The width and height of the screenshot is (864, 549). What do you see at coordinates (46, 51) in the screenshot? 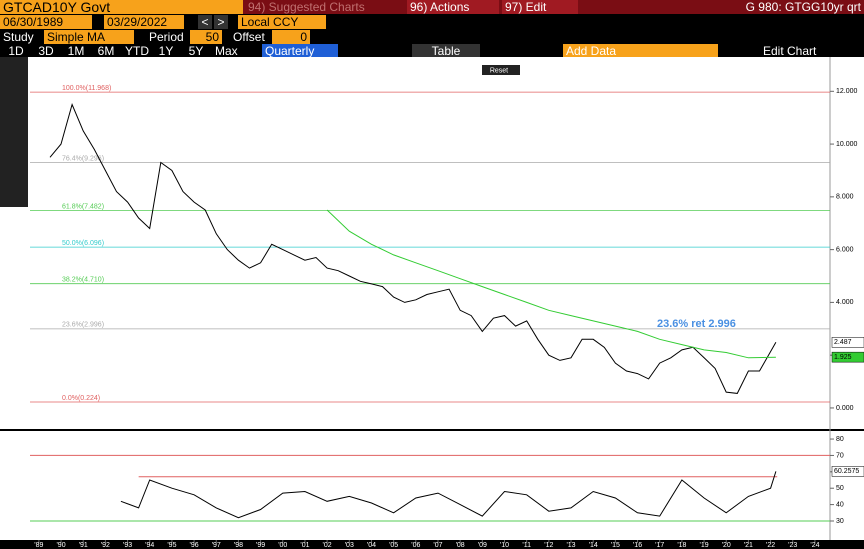
I see `range-button: 3D` at bounding box center [46, 51].